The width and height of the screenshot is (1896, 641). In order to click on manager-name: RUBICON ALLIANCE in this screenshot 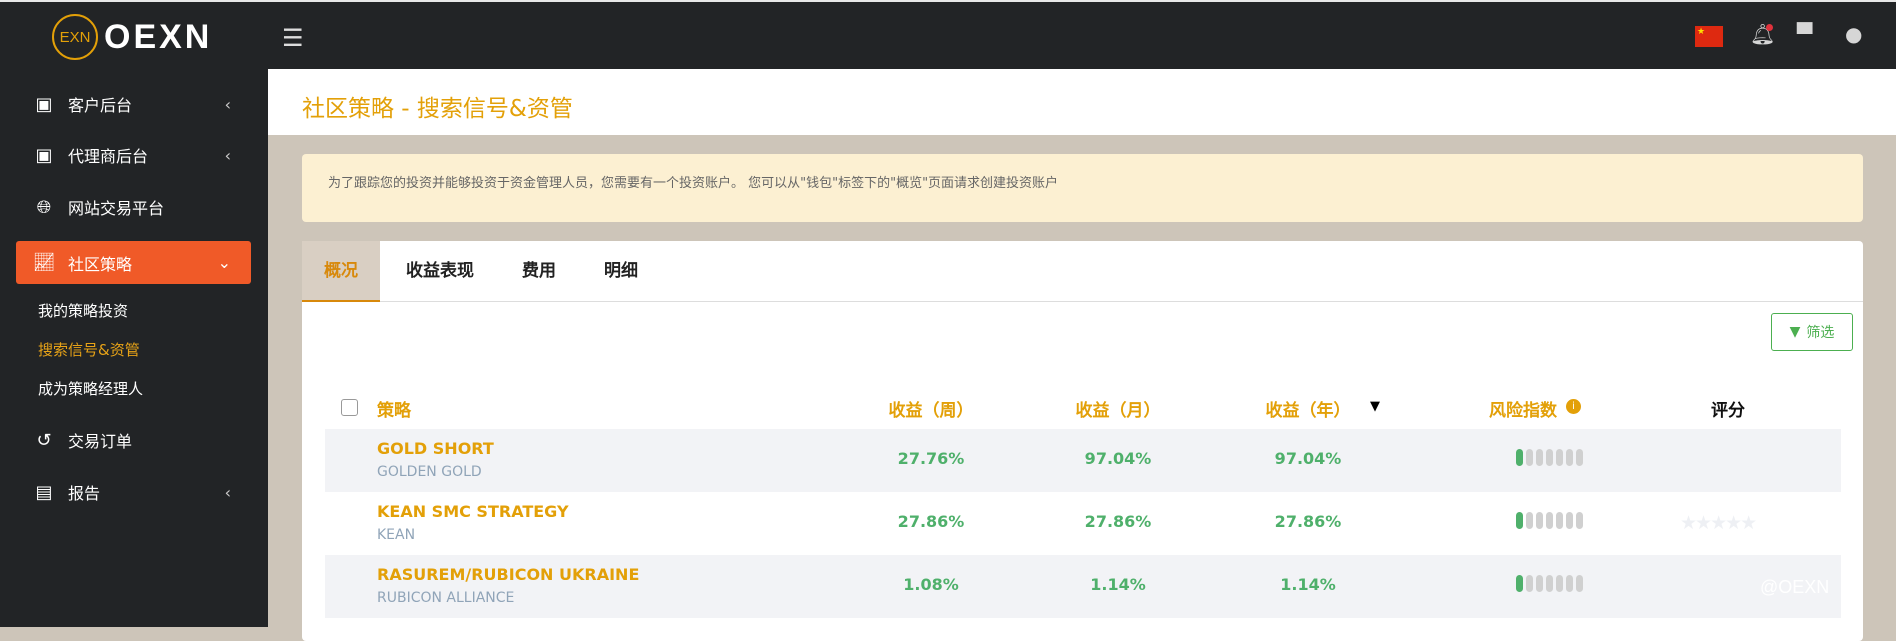, I will do `click(446, 598)`.